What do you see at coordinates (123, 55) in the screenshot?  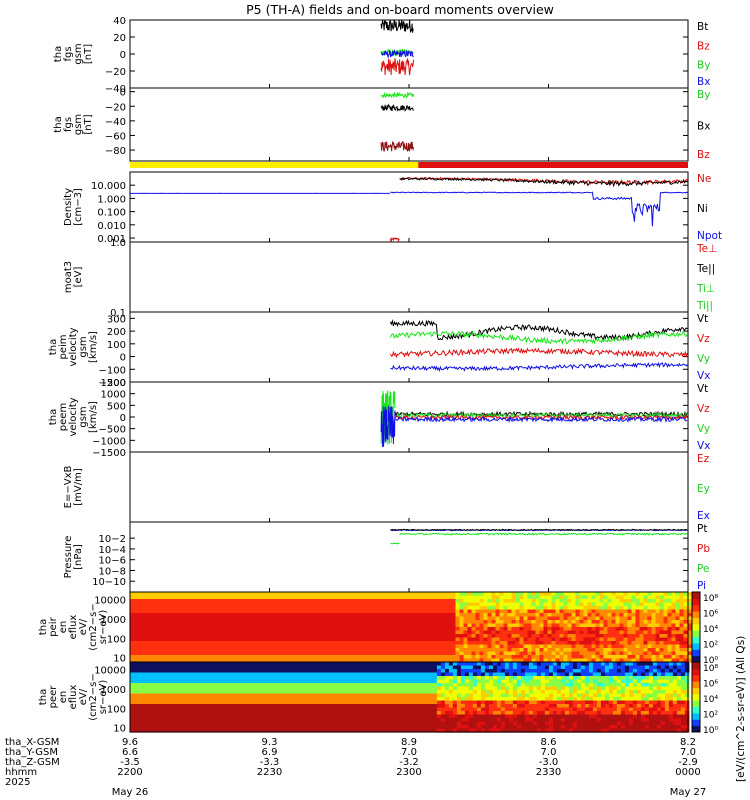 I see `y-tick-label: 0` at bounding box center [123, 55].